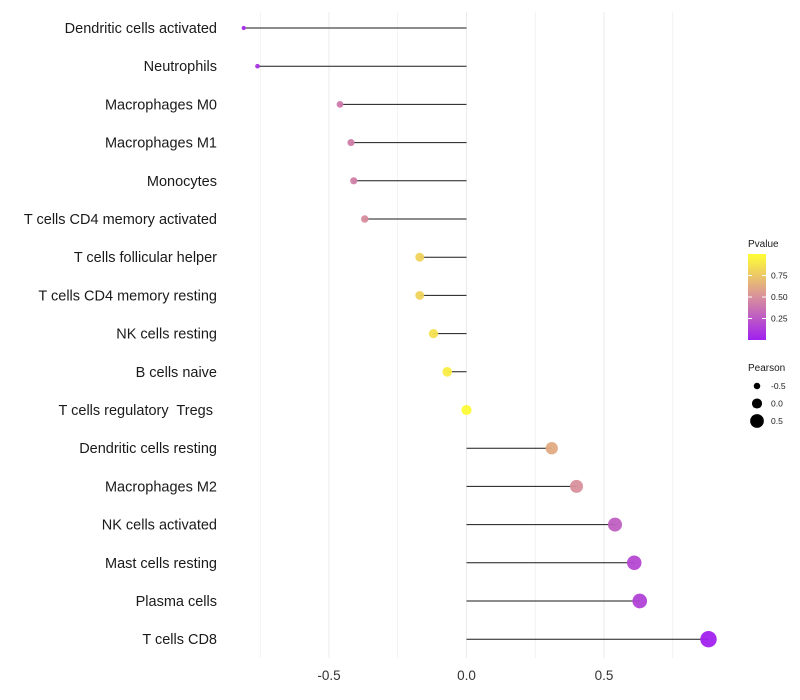 The width and height of the screenshot is (800, 700). Describe the element at coordinates (141, 29) in the screenshot. I see `category-label: Dendritic cells activated` at that location.